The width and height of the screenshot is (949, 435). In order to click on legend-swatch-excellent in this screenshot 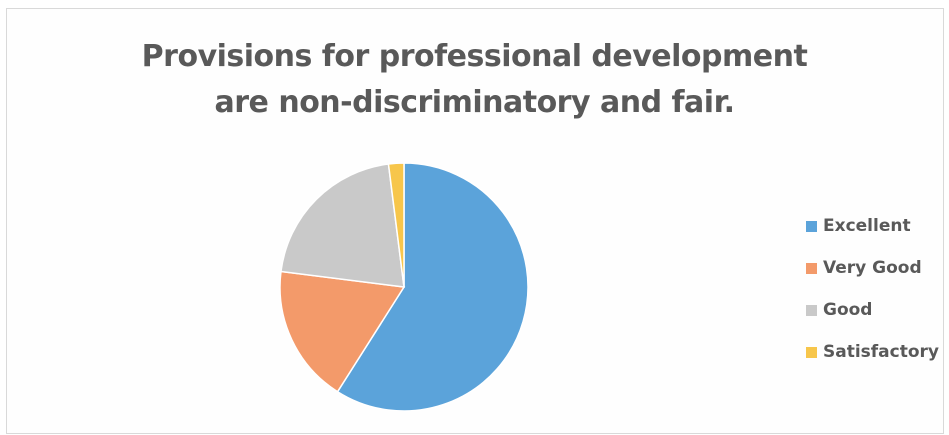, I will do `click(811, 226)`.